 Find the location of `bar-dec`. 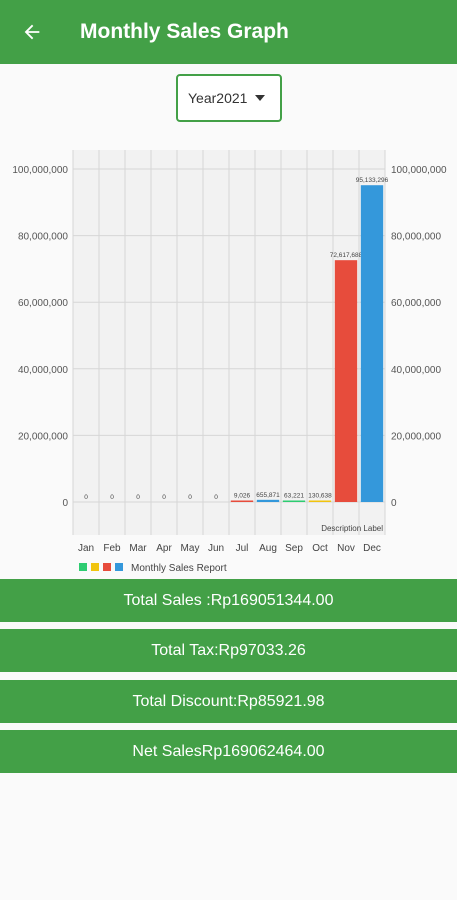

bar-dec is located at coordinates (372, 343).